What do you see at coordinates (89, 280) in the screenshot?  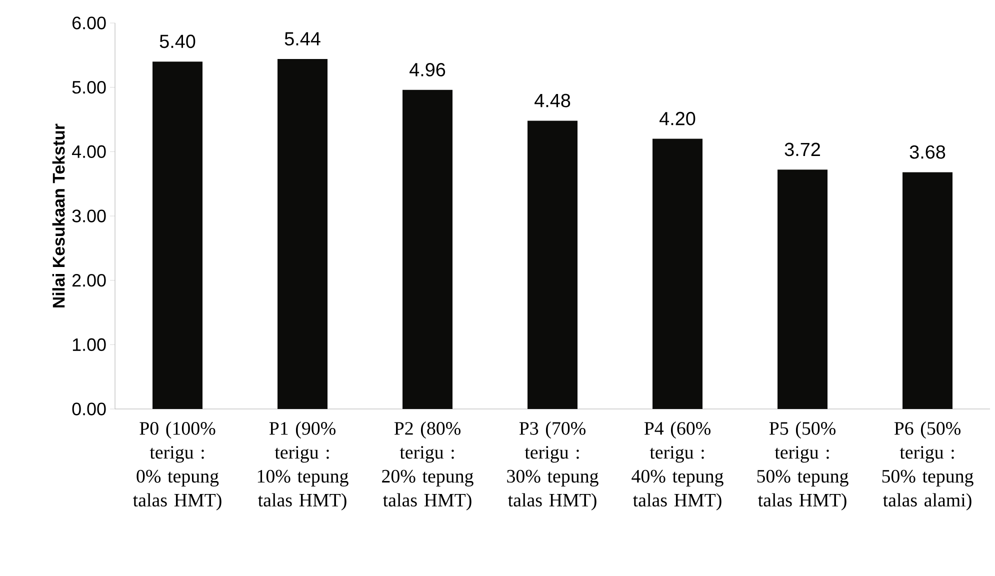 I see `y-tick-label: 2.00` at bounding box center [89, 280].